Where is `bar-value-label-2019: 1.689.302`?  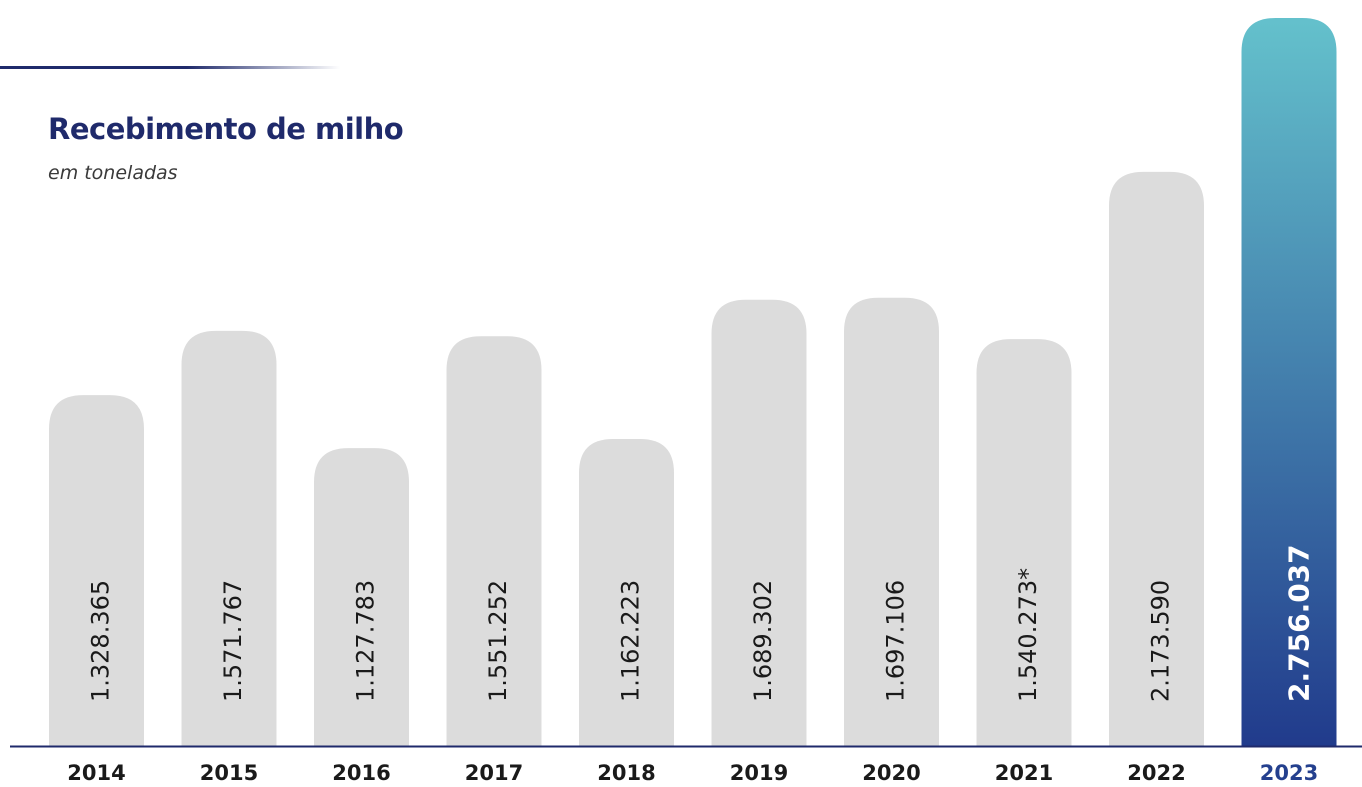 bar-value-label-2019: 1.689.302 is located at coordinates (763, 641).